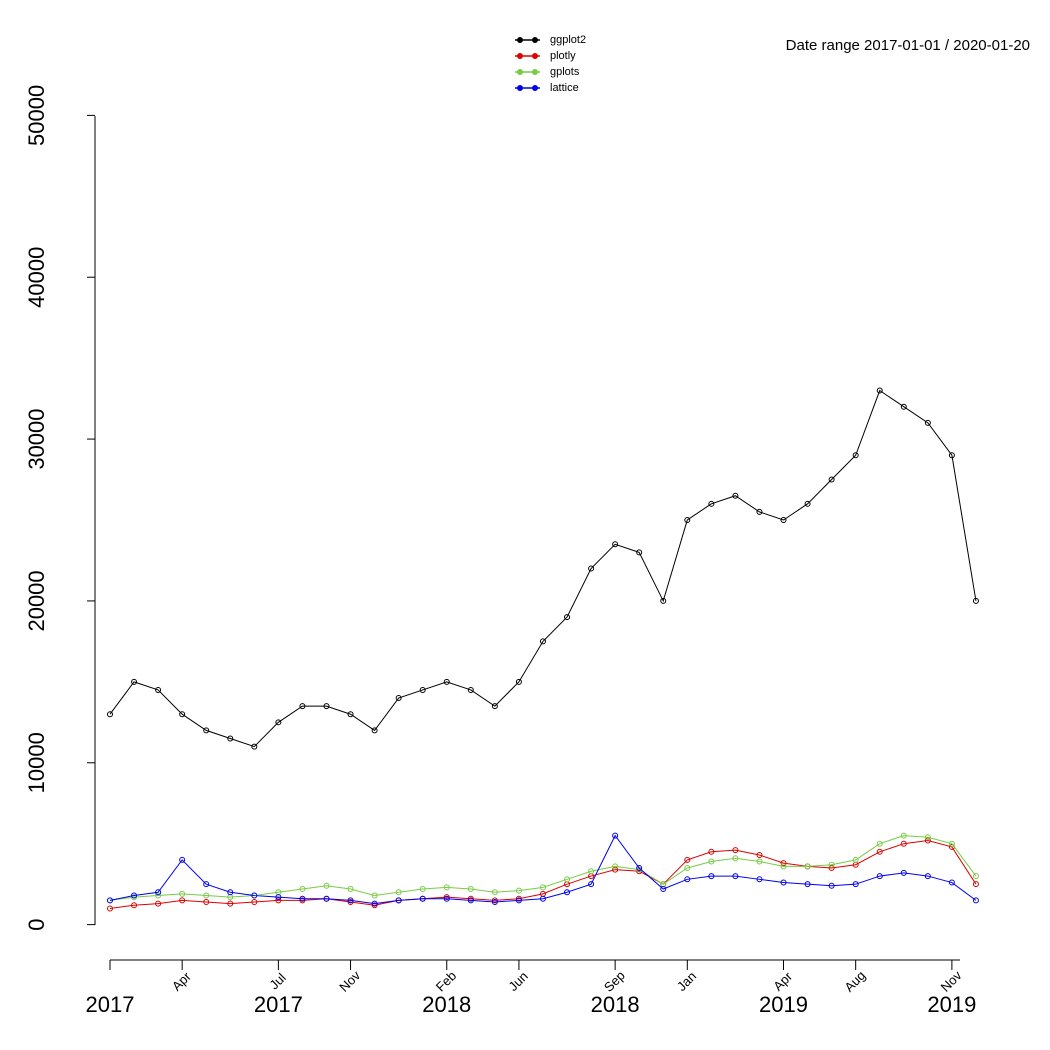 This screenshot has height=1050, width=1050. I want to click on y-tick-label: 0, so click(36, 925).